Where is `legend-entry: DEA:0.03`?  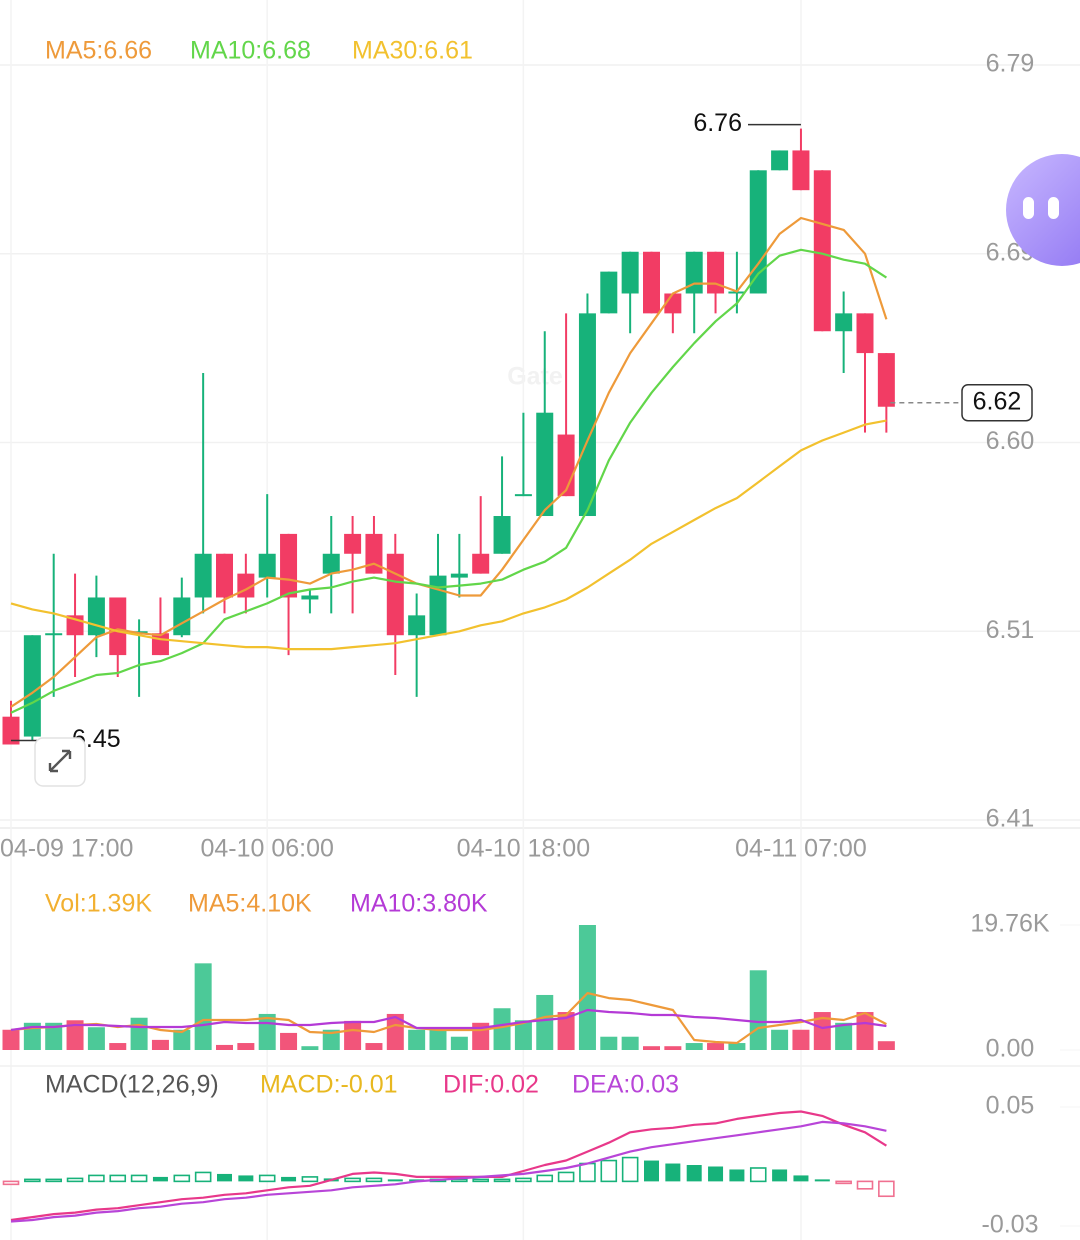
legend-entry: DEA:0.03 is located at coordinates (625, 1085).